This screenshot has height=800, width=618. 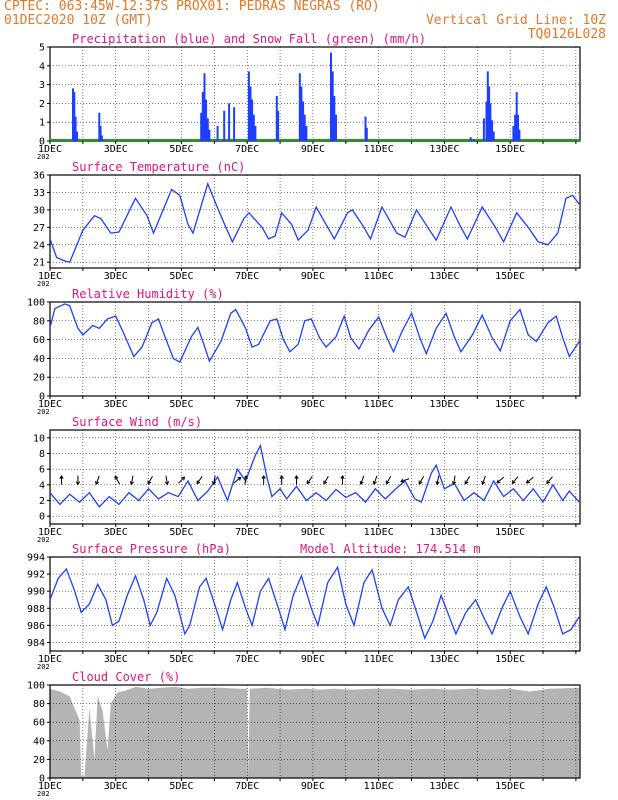 What do you see at coordinates (515, 20) in the screenshot?
I see `vertical-grid-info: Vertical Grid Line: 10Z` at bounding box center [515, 20].